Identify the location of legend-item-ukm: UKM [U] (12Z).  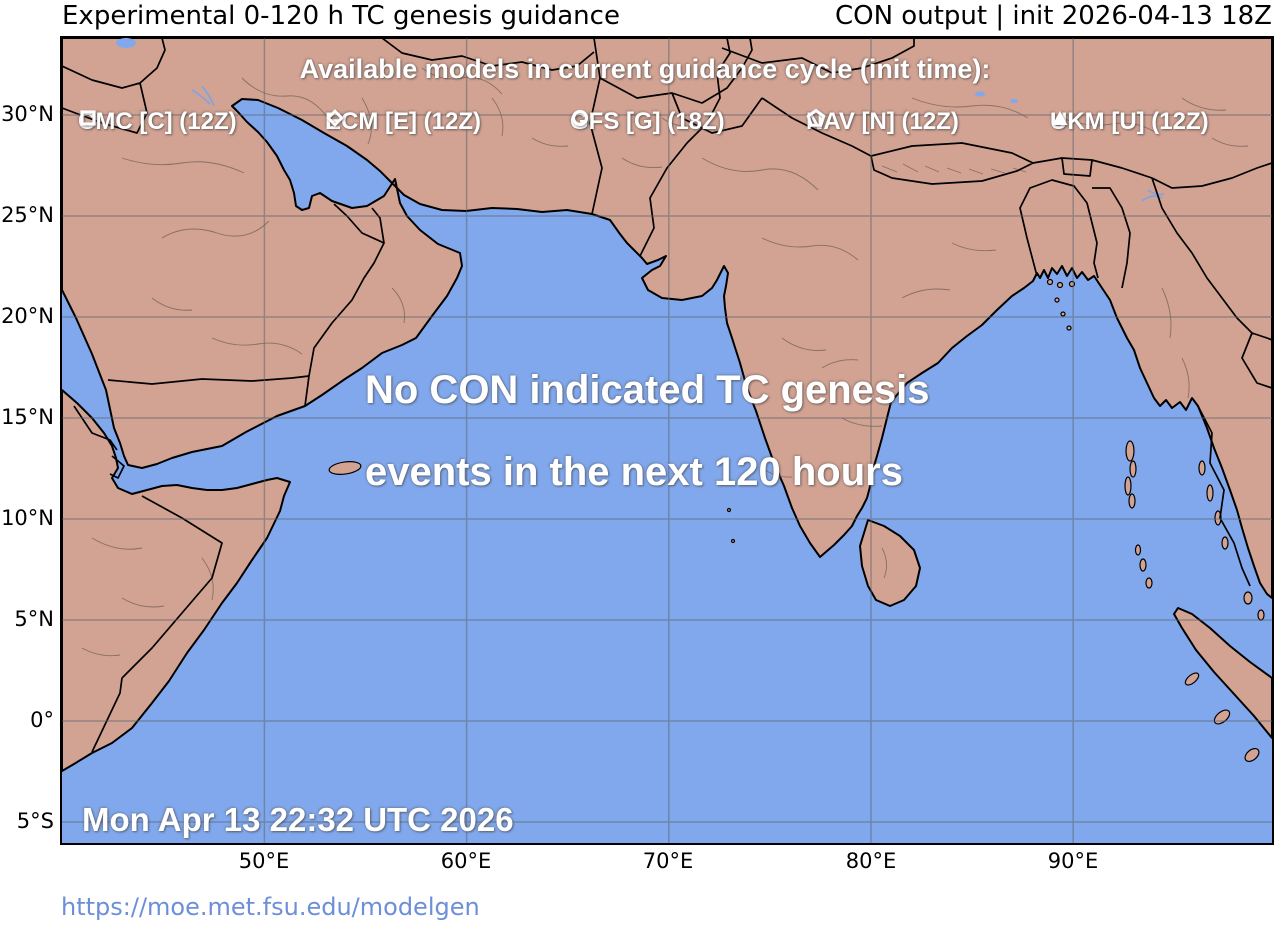
(1129, 122).